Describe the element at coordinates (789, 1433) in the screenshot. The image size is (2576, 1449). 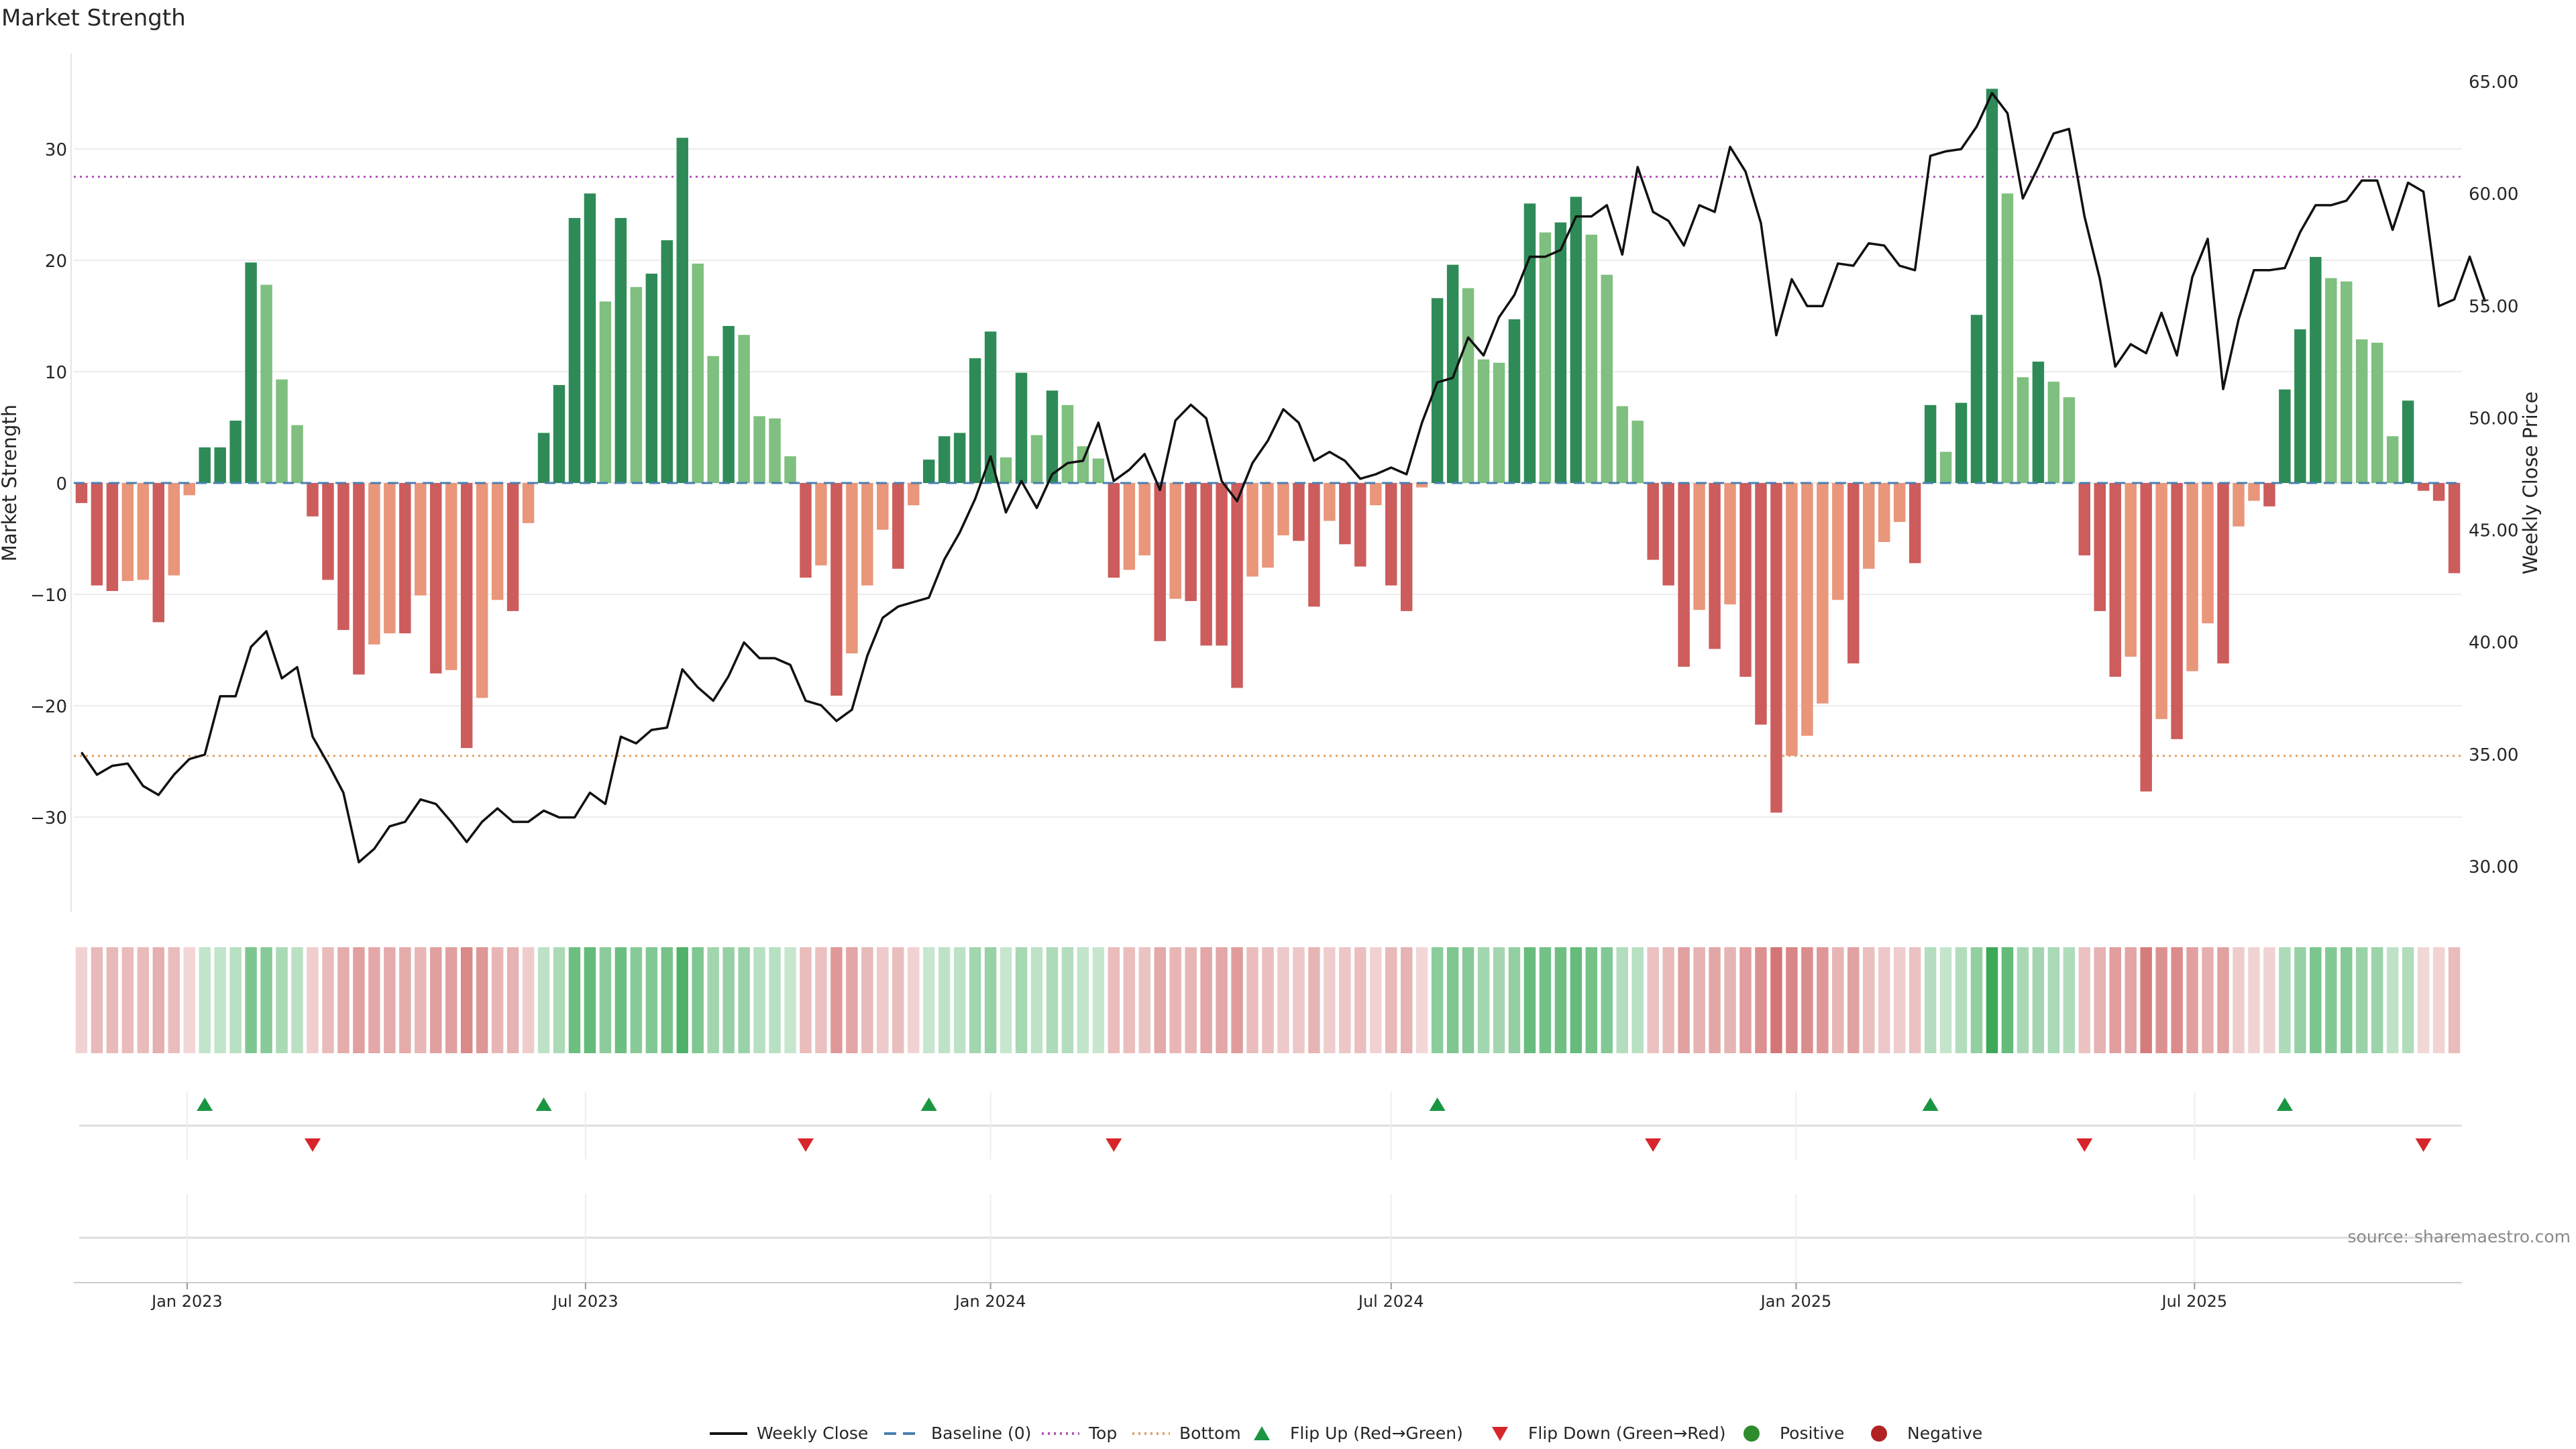
I see `legend-item-weekly-close: Weekly Close` at that location.